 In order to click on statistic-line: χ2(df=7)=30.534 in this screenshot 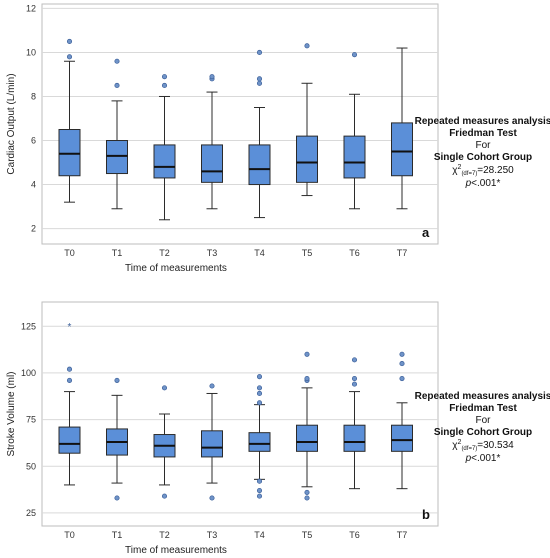, I will do `click(483, 445)`.